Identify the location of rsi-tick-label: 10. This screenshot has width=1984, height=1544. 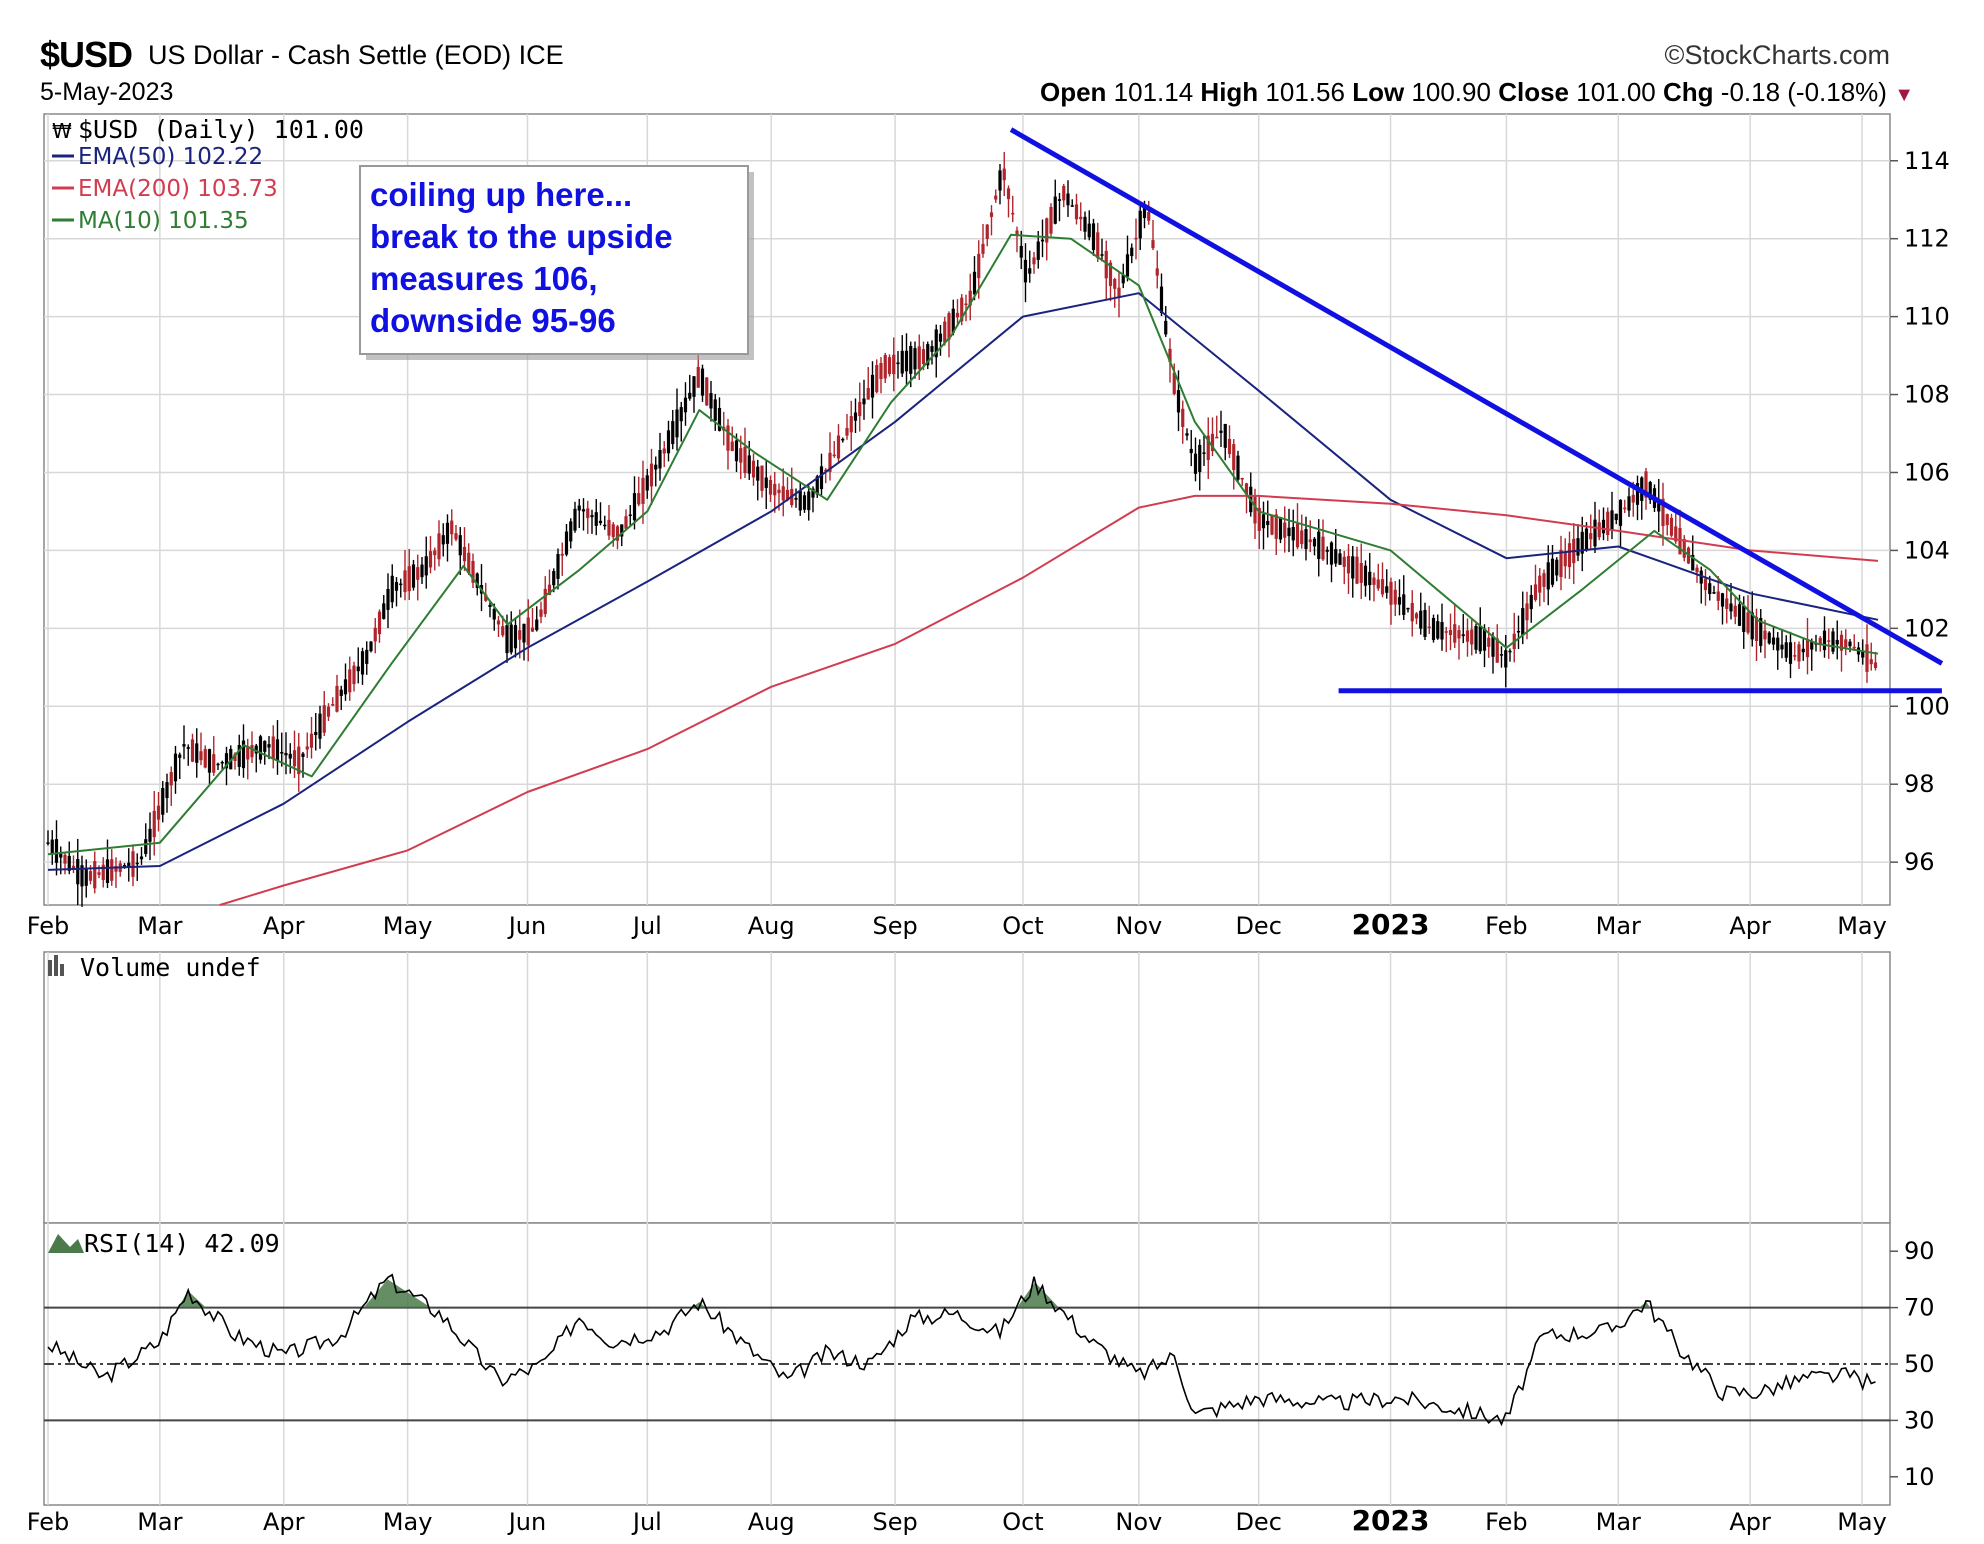
(1919, 1477).